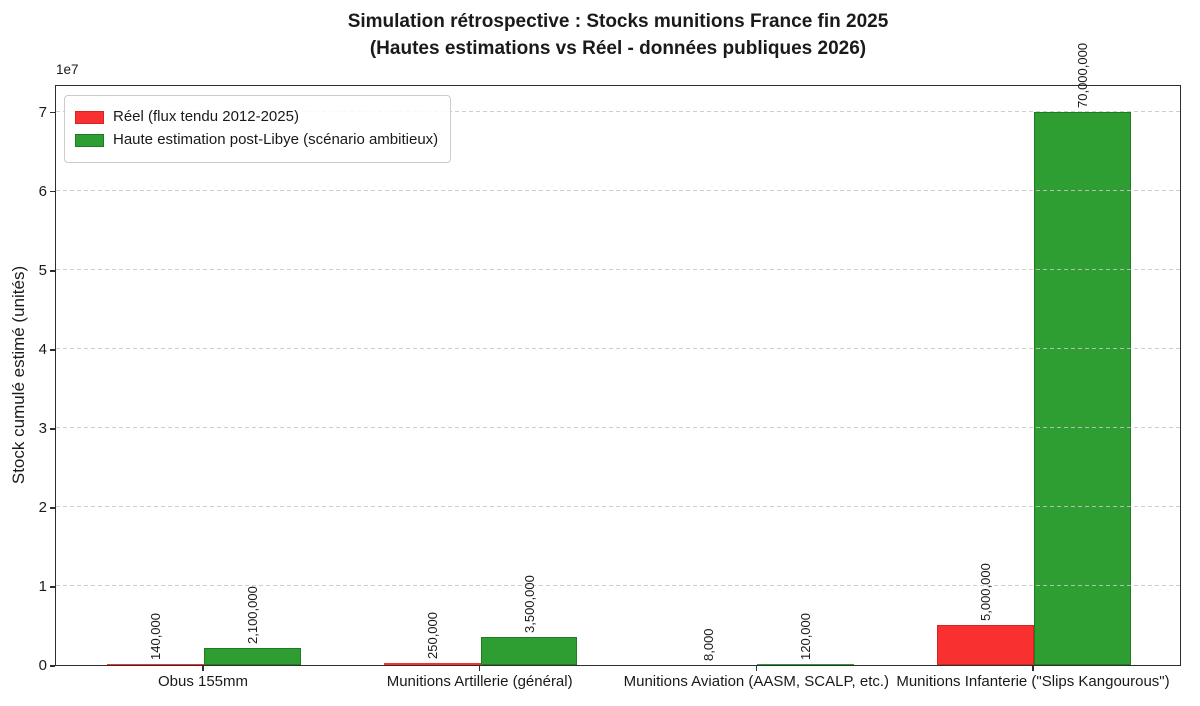  What do you see at coordinates (252, 615) in the screenshot?
I see `bar-value-label: 2,100,000` at bounding box center [252, 615].